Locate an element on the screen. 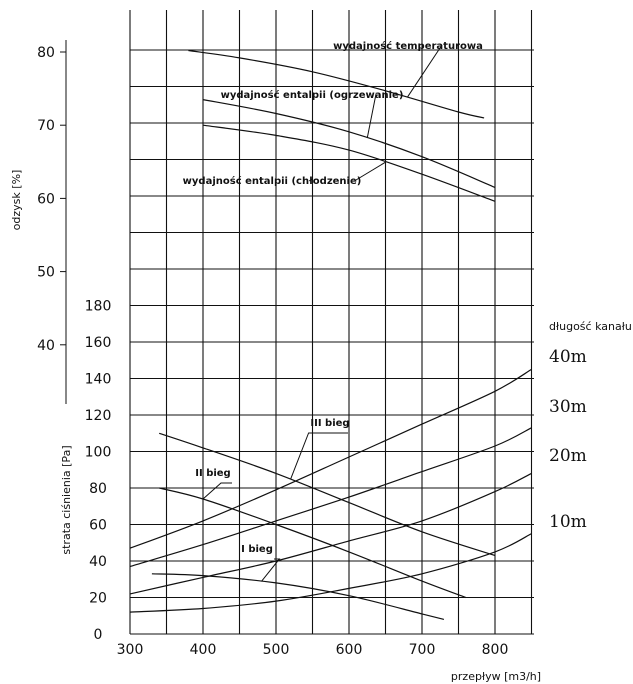 The height and width of the screenshot is (684, 633). fan-label-1: III bieg is located at coordinates (329, 423).